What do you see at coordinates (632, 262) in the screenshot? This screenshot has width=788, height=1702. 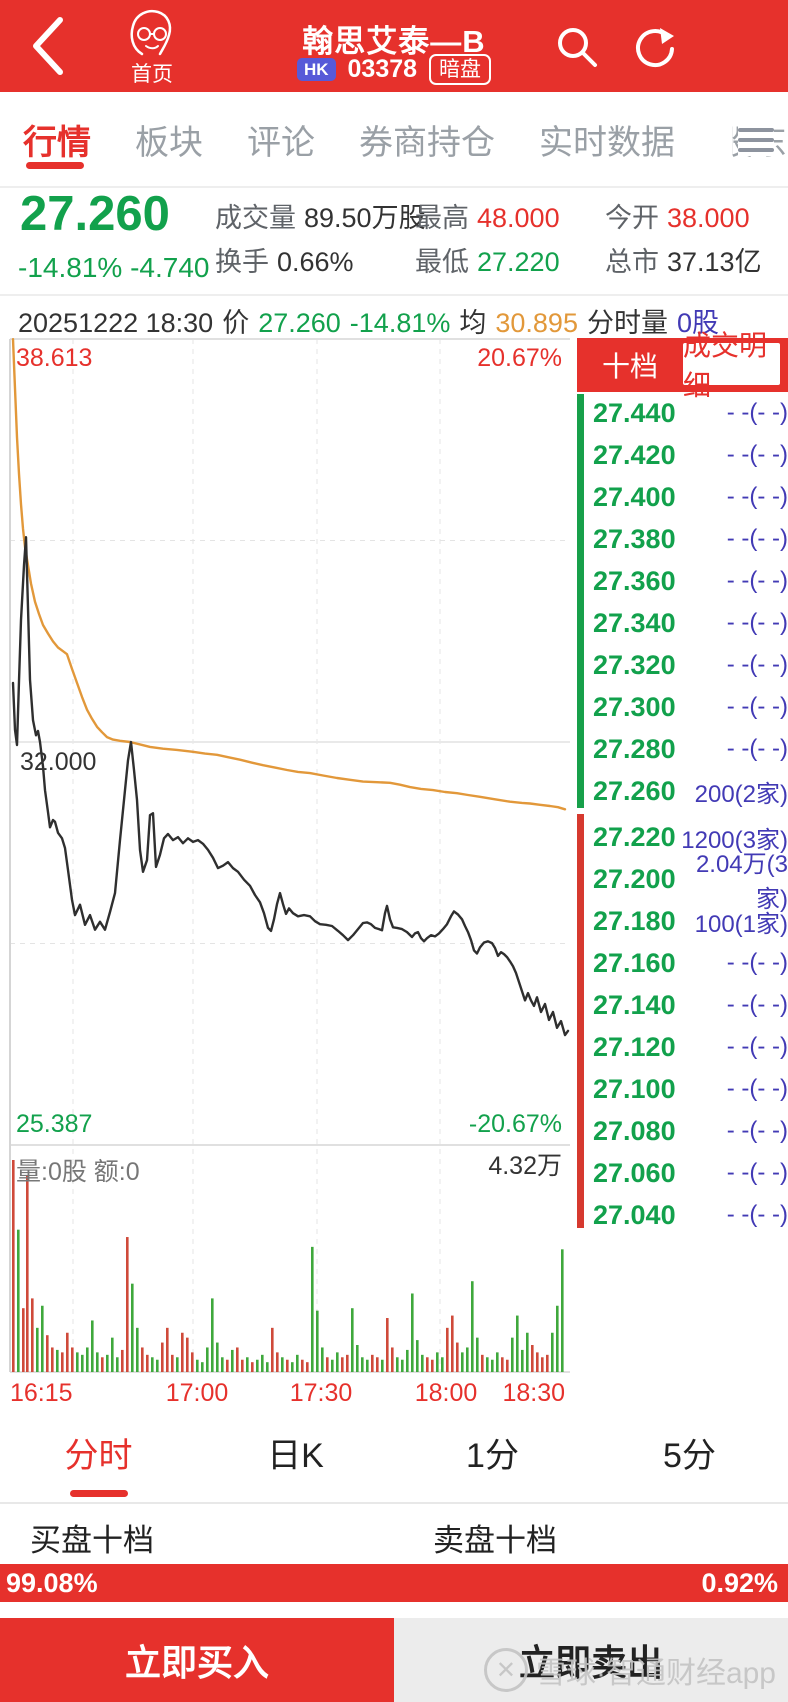 I see `stat-label: 总市` at bounding box center [632, 262].